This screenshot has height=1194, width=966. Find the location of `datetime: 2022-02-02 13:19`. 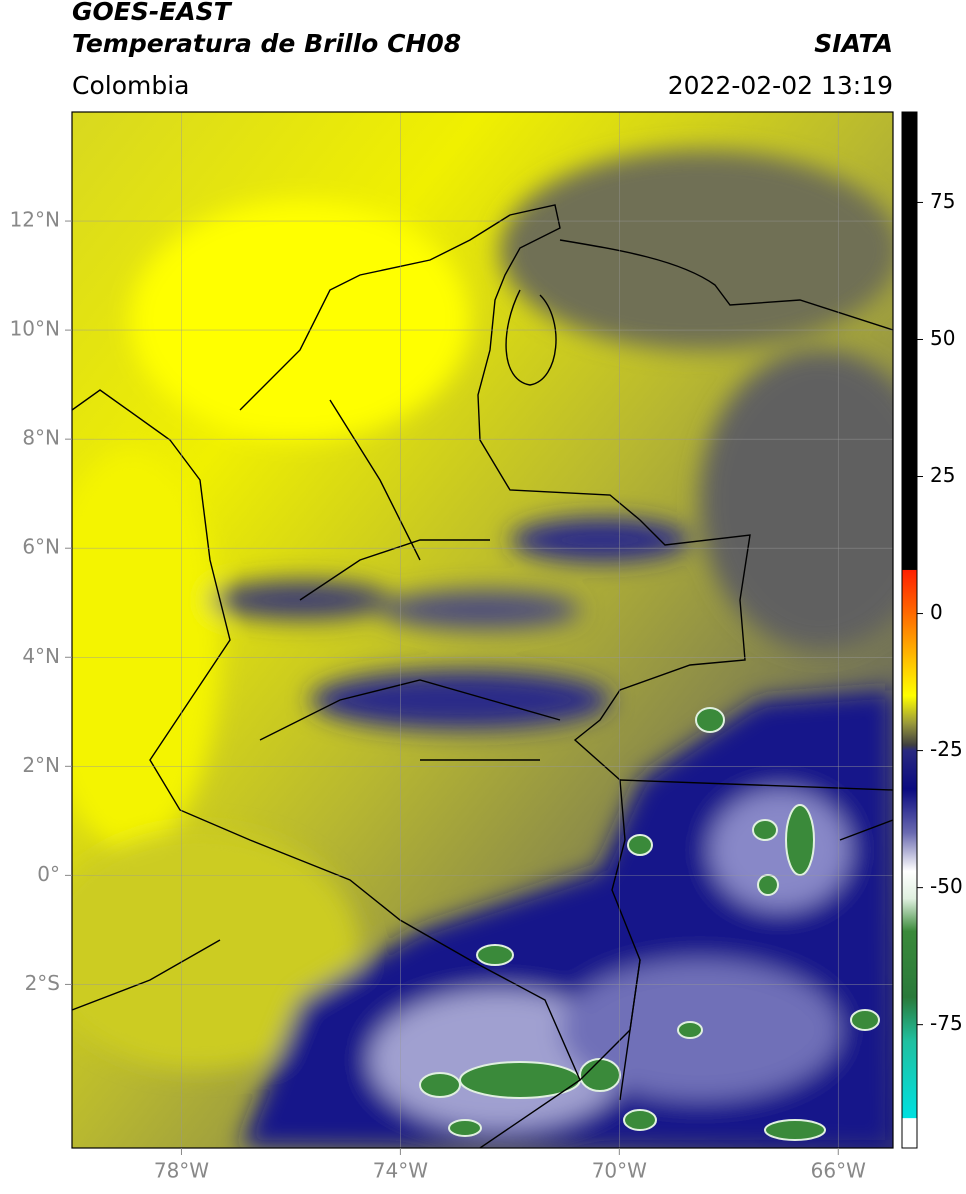

datetime: 2022-02-02 13:19 is located at coordinates (780, 85).